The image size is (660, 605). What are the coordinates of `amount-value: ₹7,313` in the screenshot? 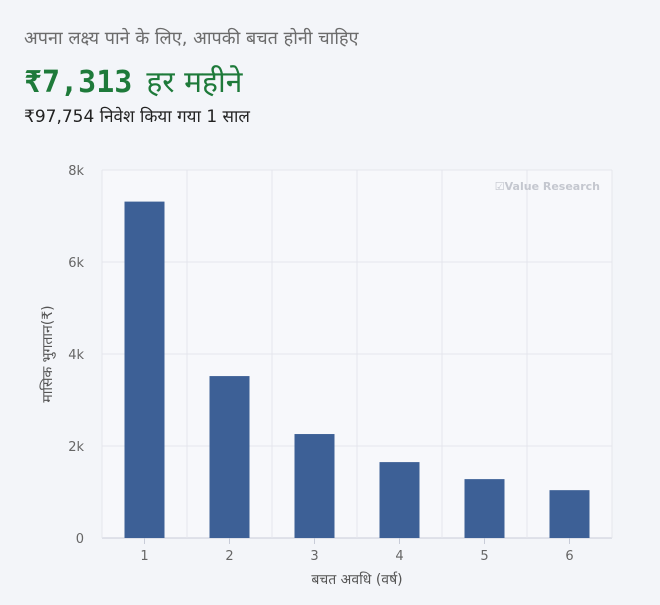 It's located at (78, 82).